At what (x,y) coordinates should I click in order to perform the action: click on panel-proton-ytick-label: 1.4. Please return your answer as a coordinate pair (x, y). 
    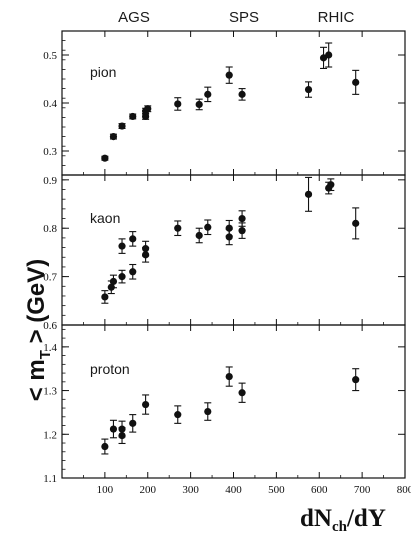
    Looking at the image, I should click on (50, 348).